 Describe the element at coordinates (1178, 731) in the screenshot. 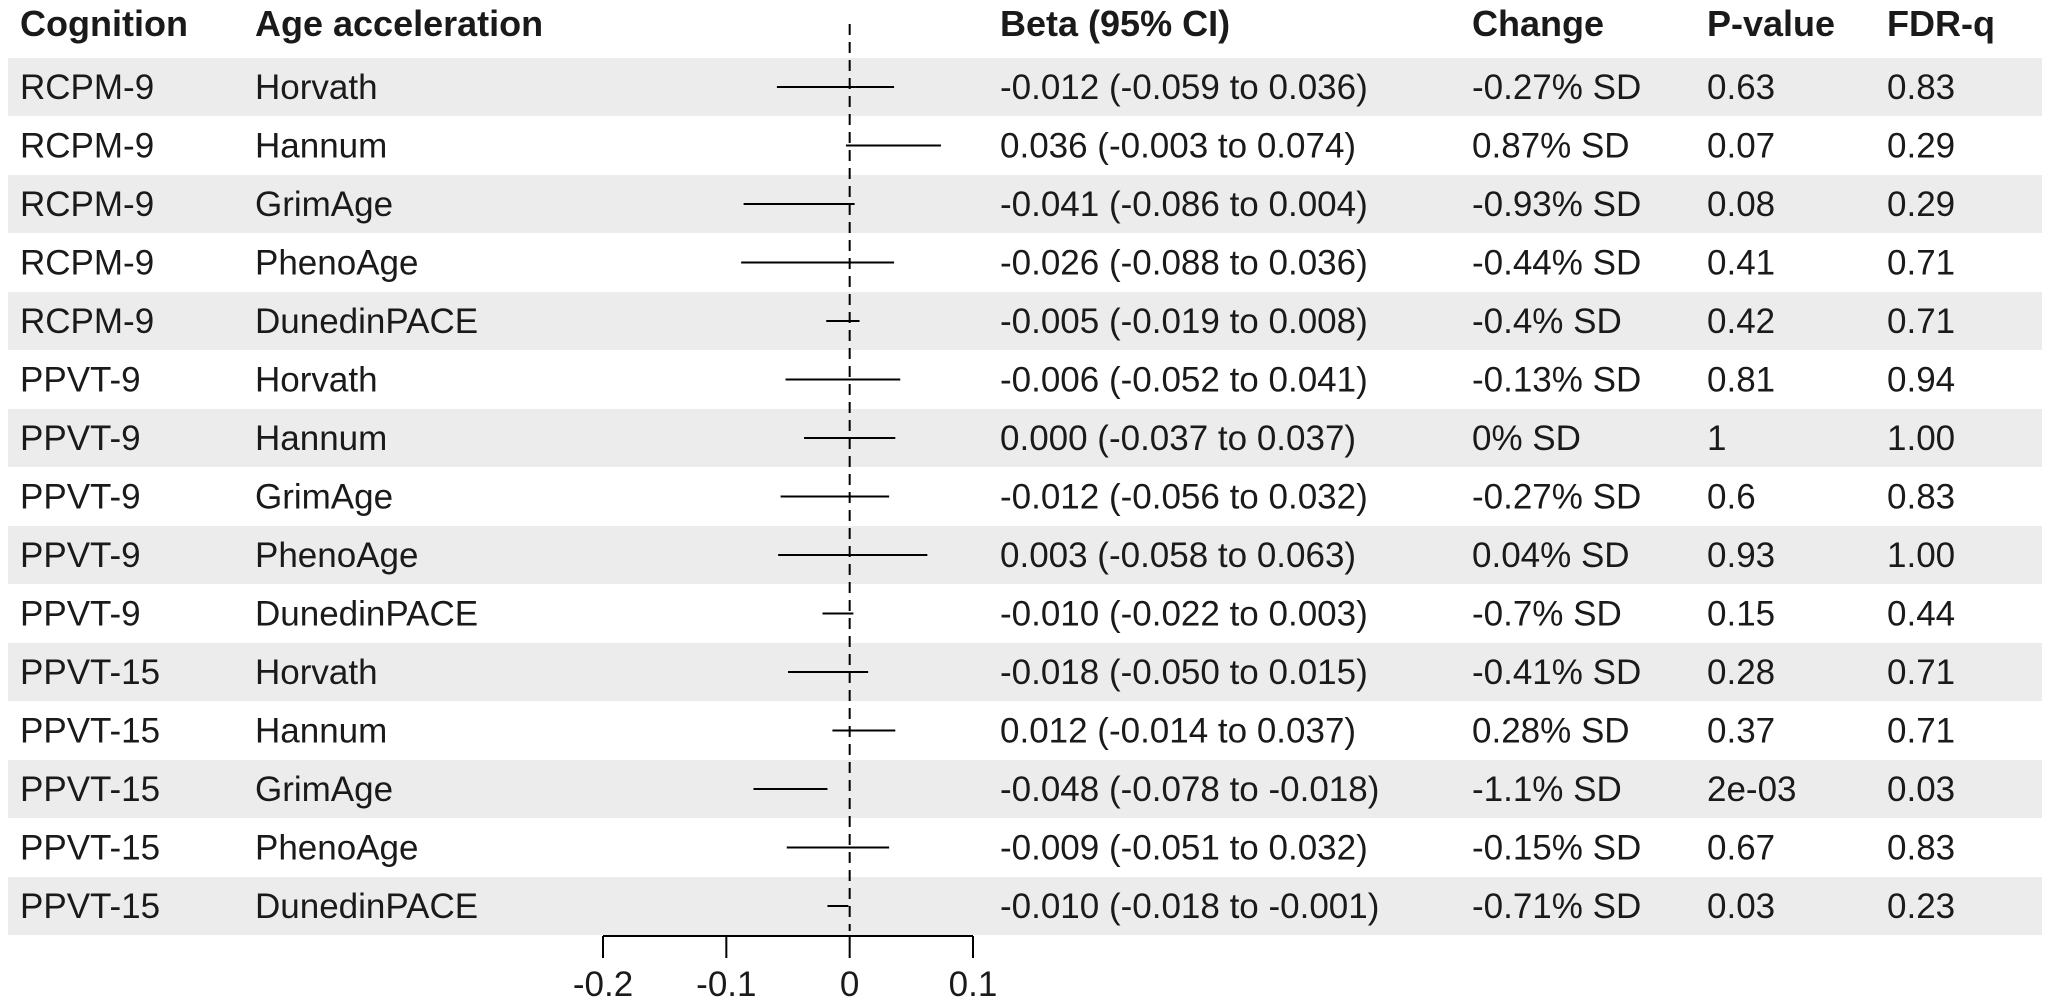

I see `beta-ci-cell: 0.012 (-0.014 to 0.037)` at that location.